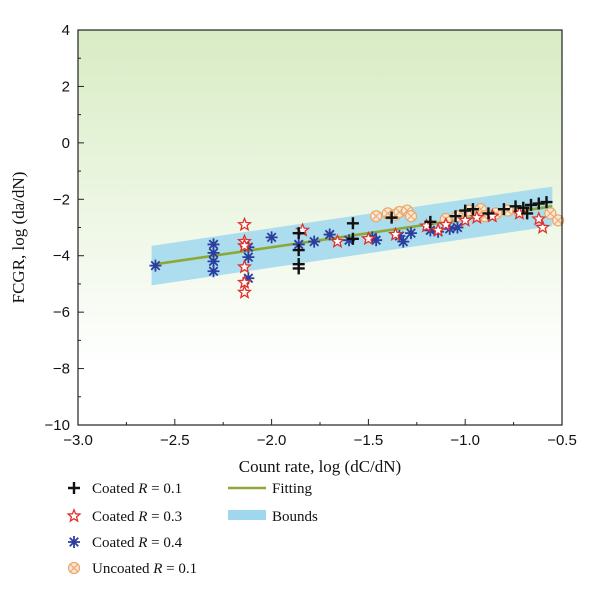 The width and height of the screenshot is (600, 598). Describe the element at coordinates (137, 543) in the screenshot. I see `legend-label: Coated R = 0.4` at that location.